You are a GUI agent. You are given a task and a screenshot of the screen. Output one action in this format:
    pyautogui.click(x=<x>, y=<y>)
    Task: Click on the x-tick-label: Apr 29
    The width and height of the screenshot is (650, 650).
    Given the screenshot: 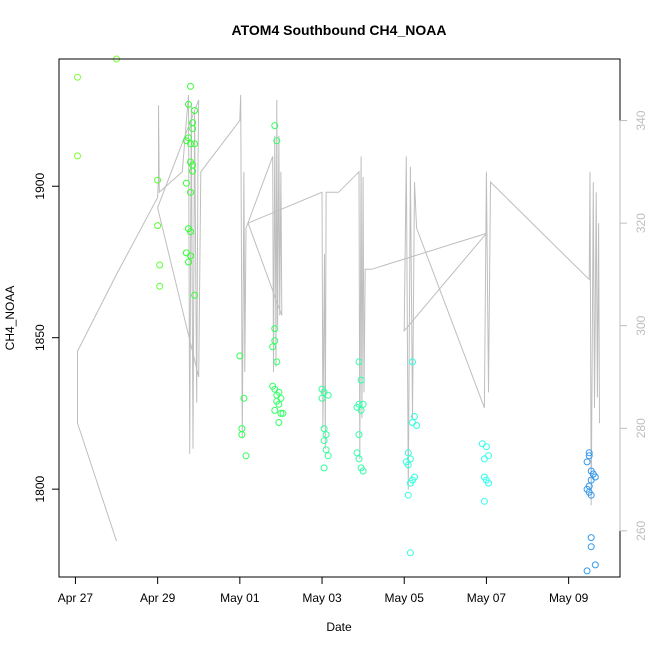 What is the action you would take?
    pyautogui.click(x=158, y=598)
    